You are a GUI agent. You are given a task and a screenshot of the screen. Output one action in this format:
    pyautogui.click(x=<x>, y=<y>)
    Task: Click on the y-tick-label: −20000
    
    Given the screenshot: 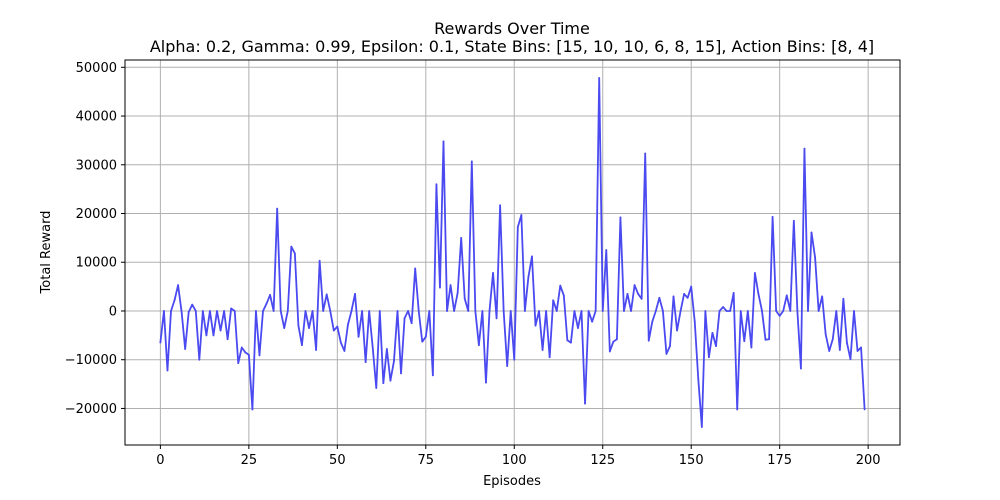 What is the action you would take?
    pyautogui.click(x=91, y=409)
    